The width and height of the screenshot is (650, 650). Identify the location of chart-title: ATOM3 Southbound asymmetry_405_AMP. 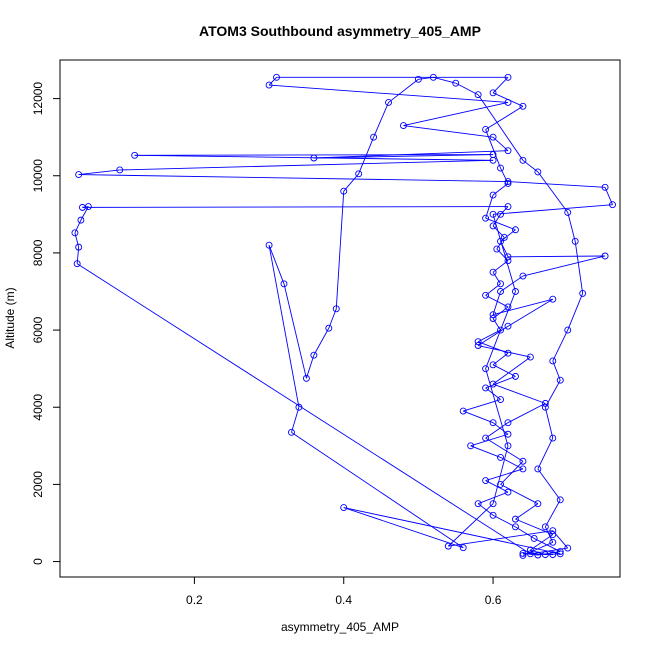
(340, 31).